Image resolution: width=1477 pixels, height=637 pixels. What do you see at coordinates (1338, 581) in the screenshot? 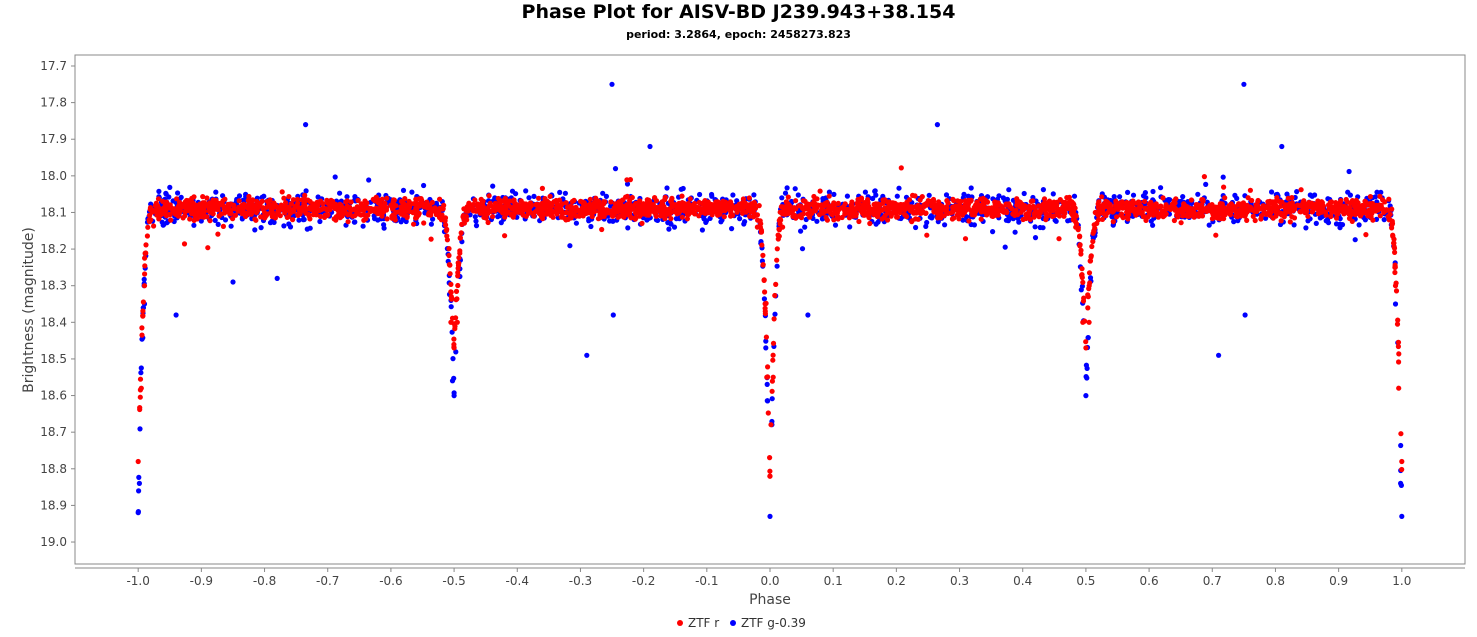
I see `x-tick-label: 0.9` at bounding box center [1338, 581].